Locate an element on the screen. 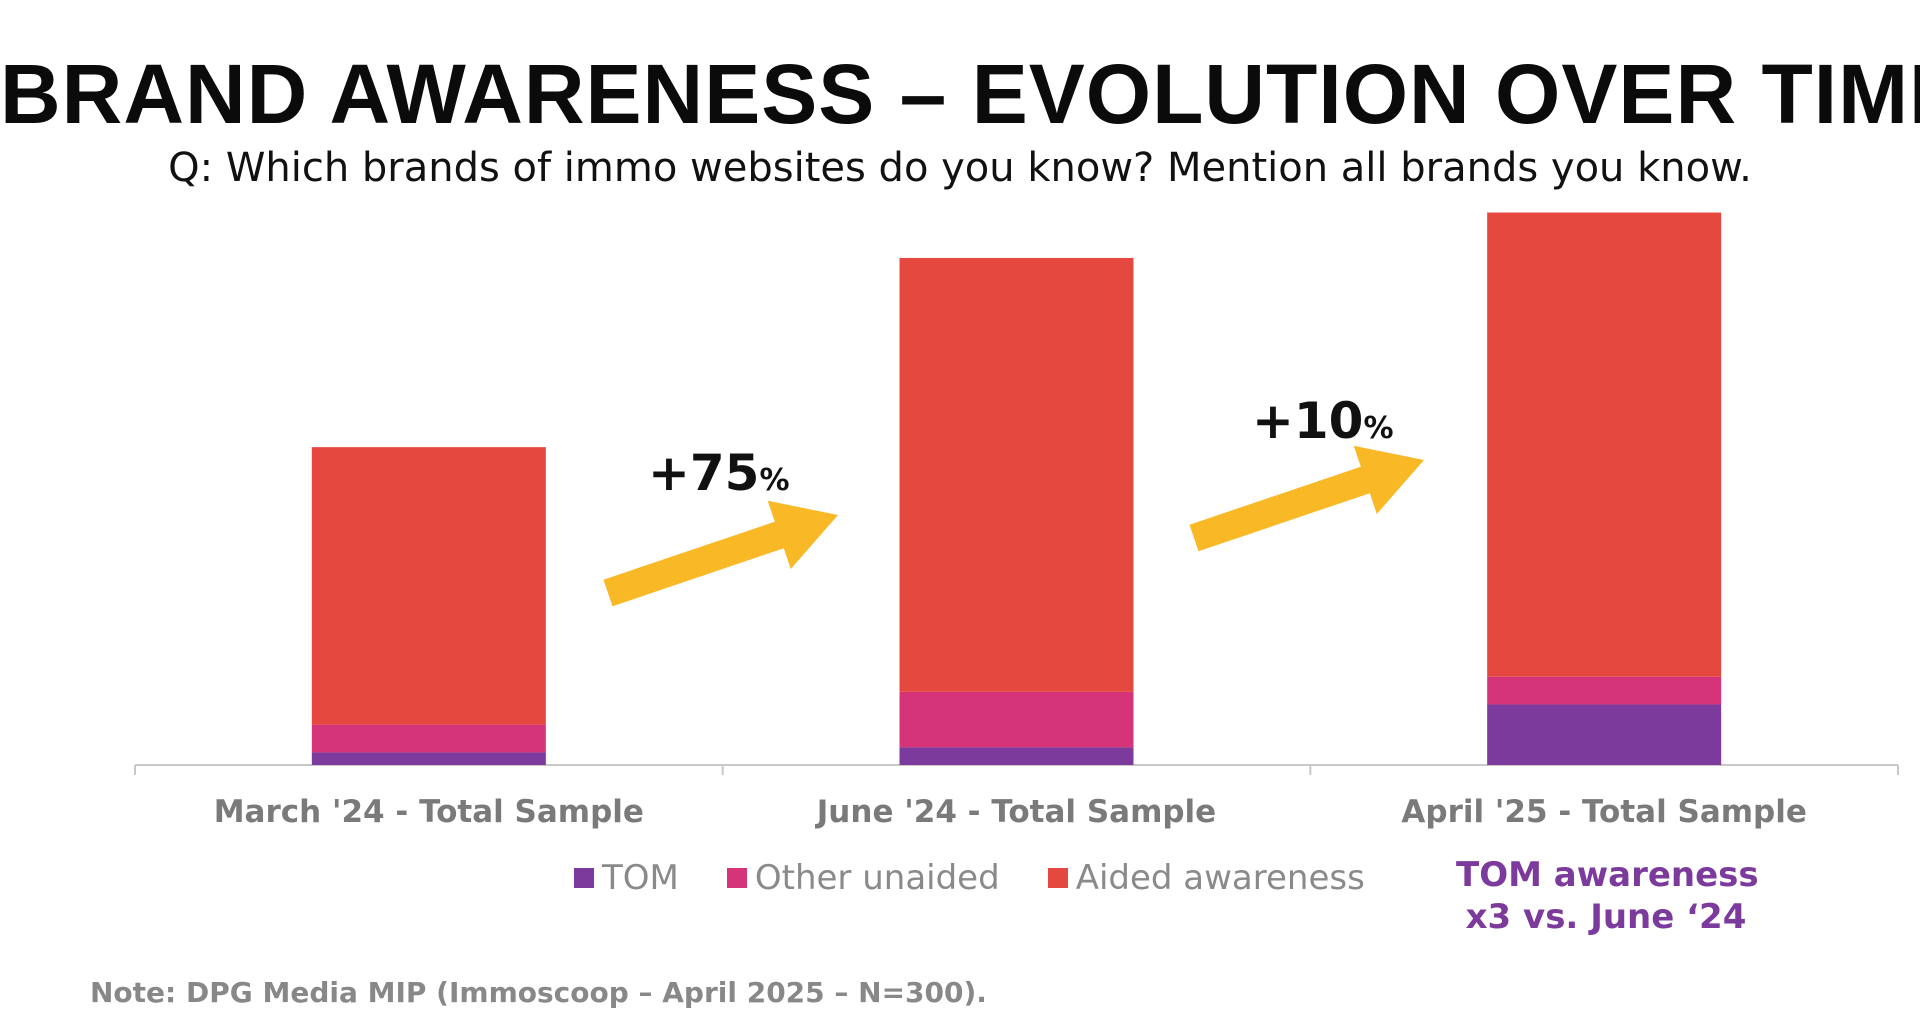 This screenshot has width=1920, height=1026. x-tick-label: April '25 - Total Sample is located at coordinates (1603, 812).